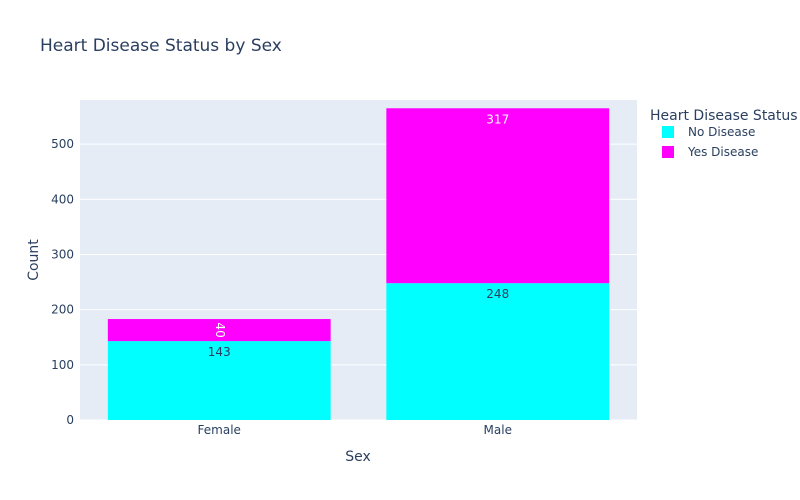  Describe the element at coordinates (355, 430) in the screenshot. I see `x-axis-ticks: Female Male` at that location.